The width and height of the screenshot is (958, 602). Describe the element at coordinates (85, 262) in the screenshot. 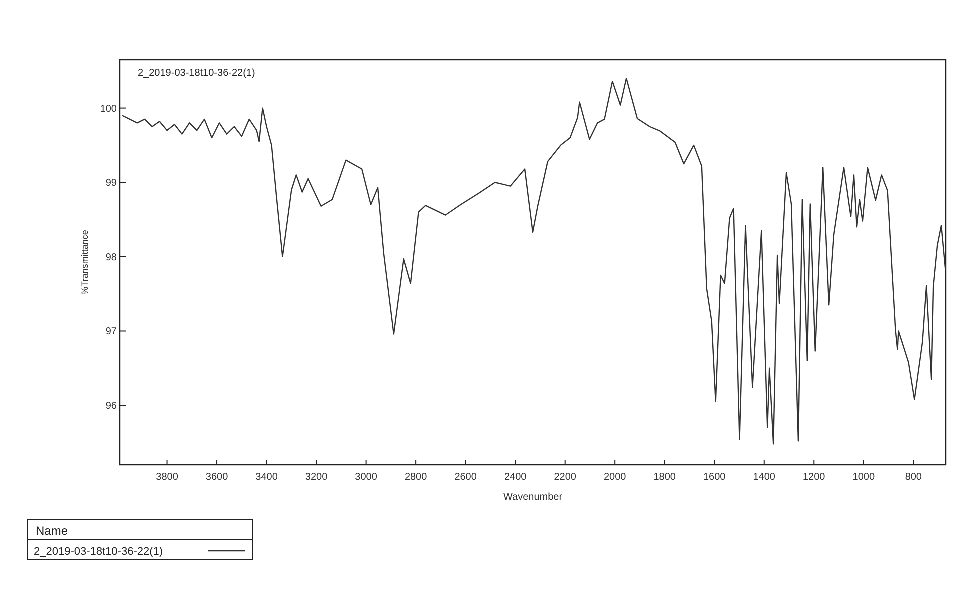

I see `y-axis-title: %Transmittance` at that location.